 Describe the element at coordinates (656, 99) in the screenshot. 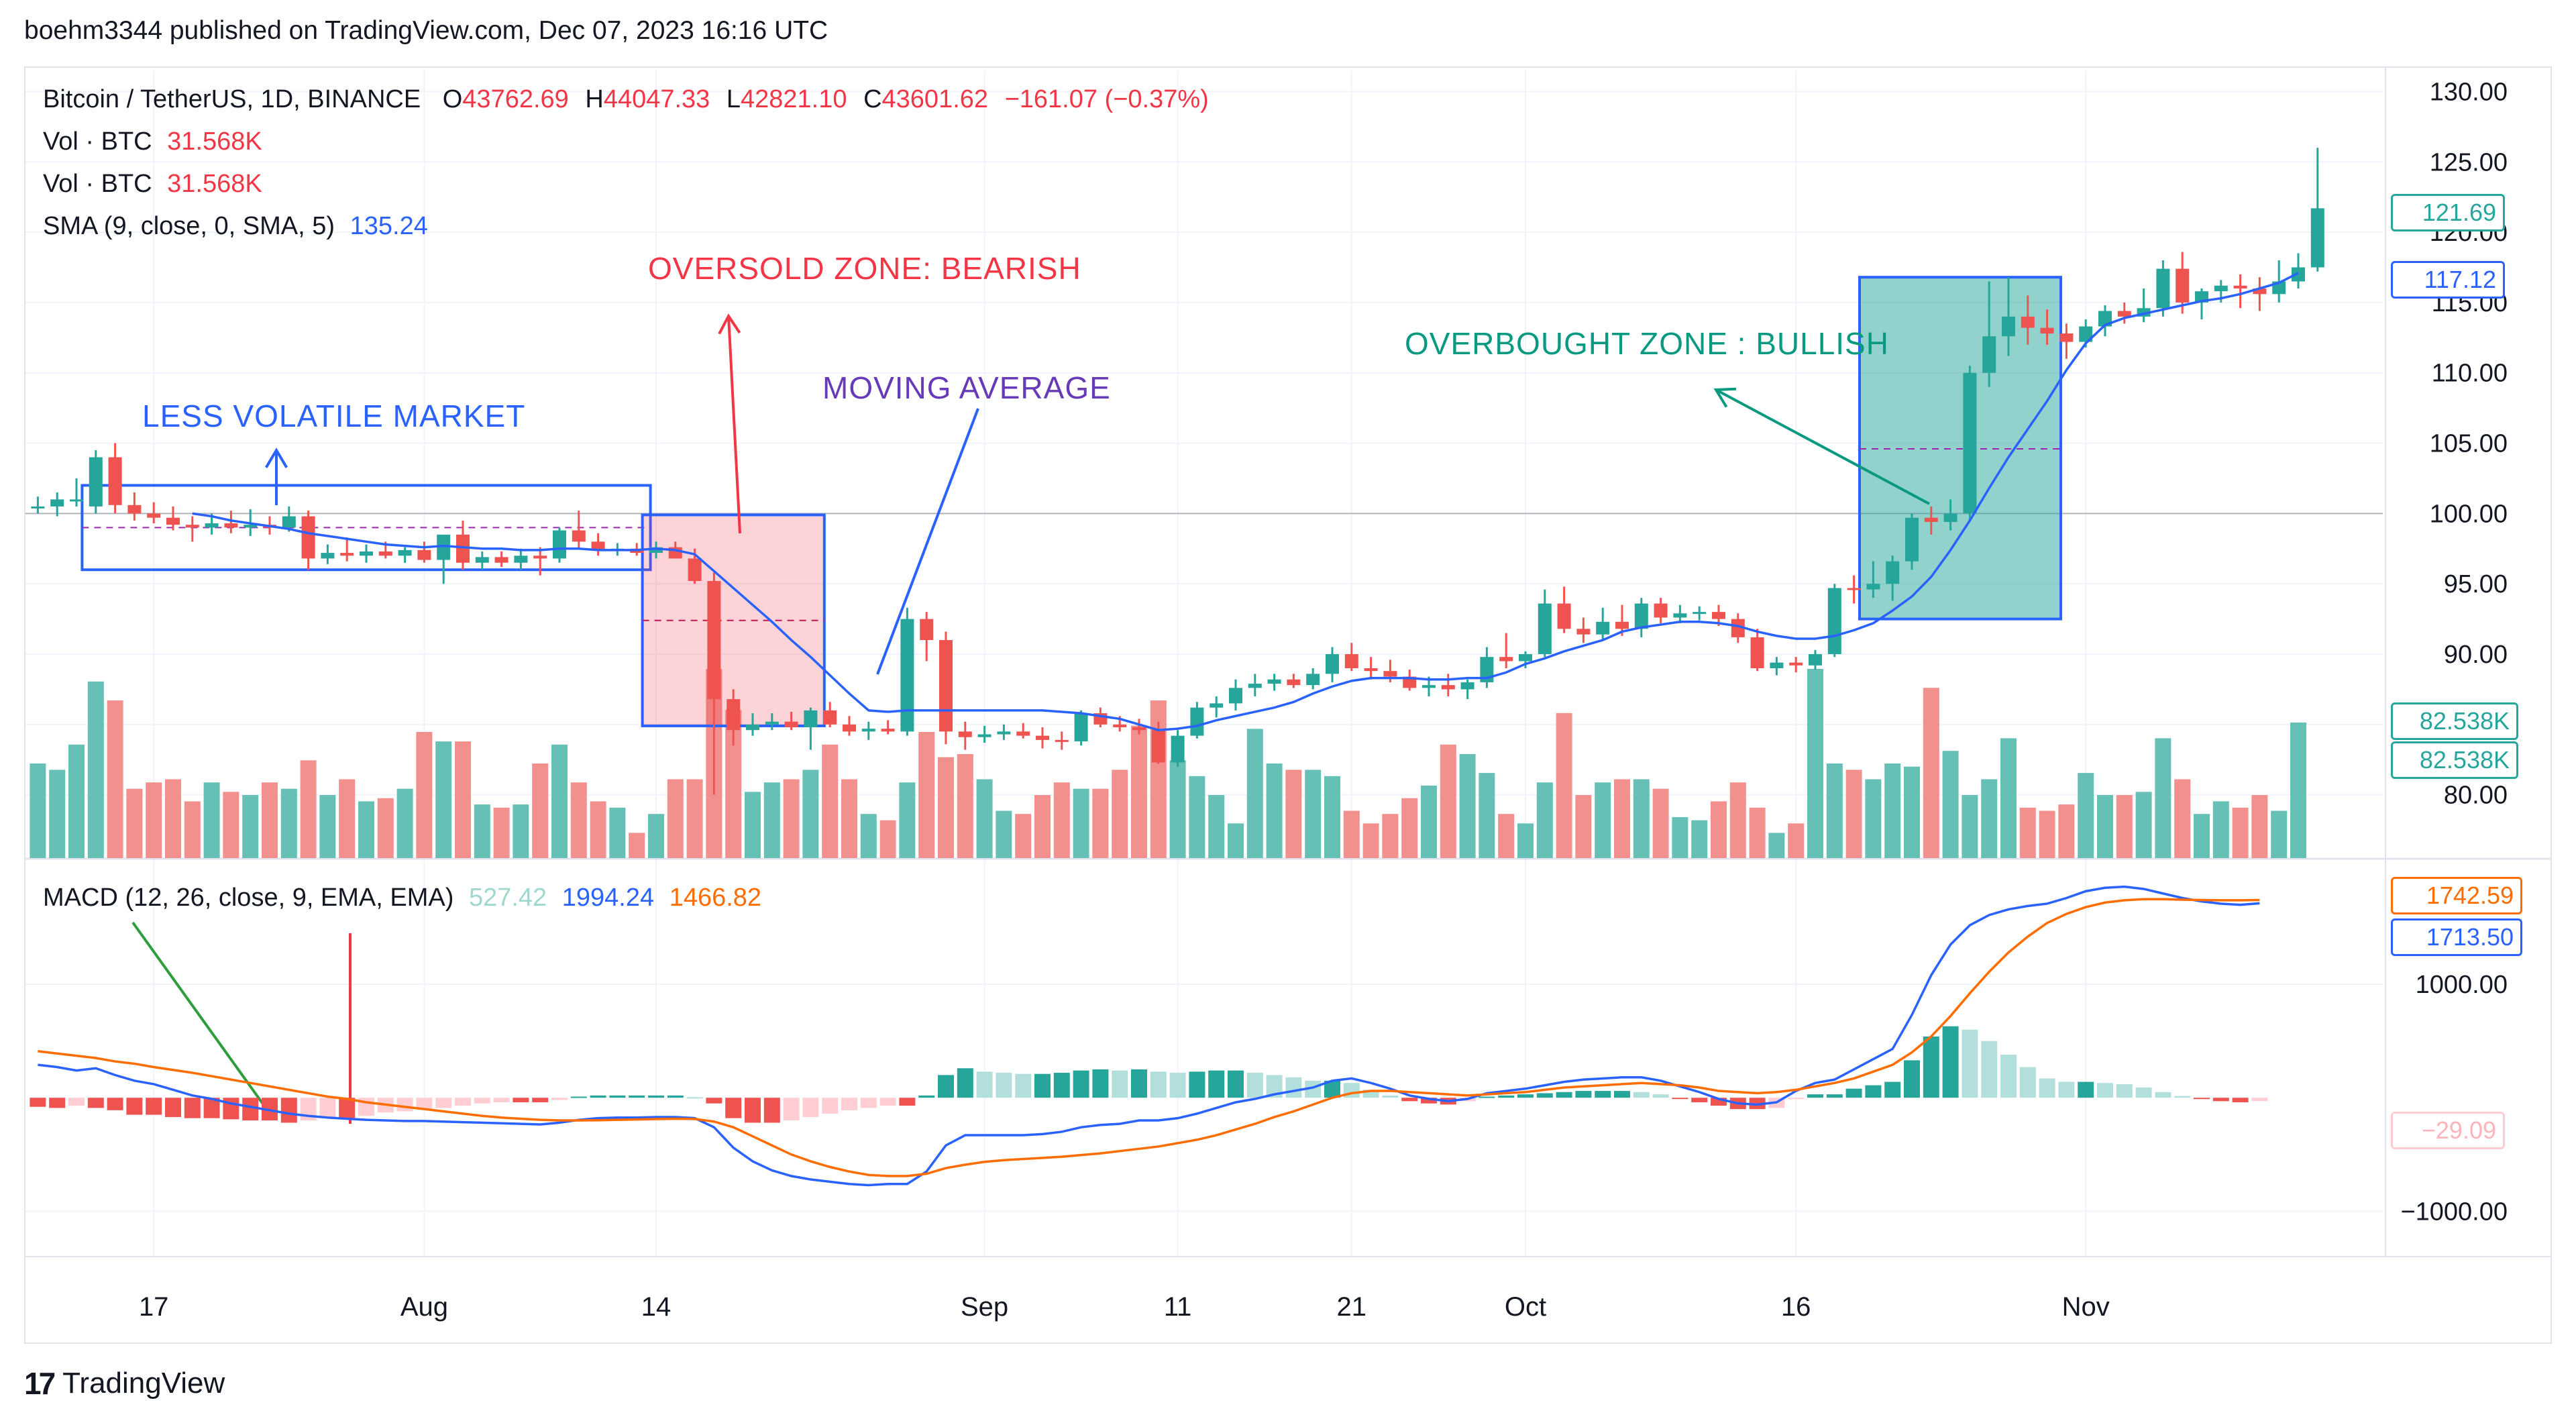

I see `high-value: 44047.33` at that location.